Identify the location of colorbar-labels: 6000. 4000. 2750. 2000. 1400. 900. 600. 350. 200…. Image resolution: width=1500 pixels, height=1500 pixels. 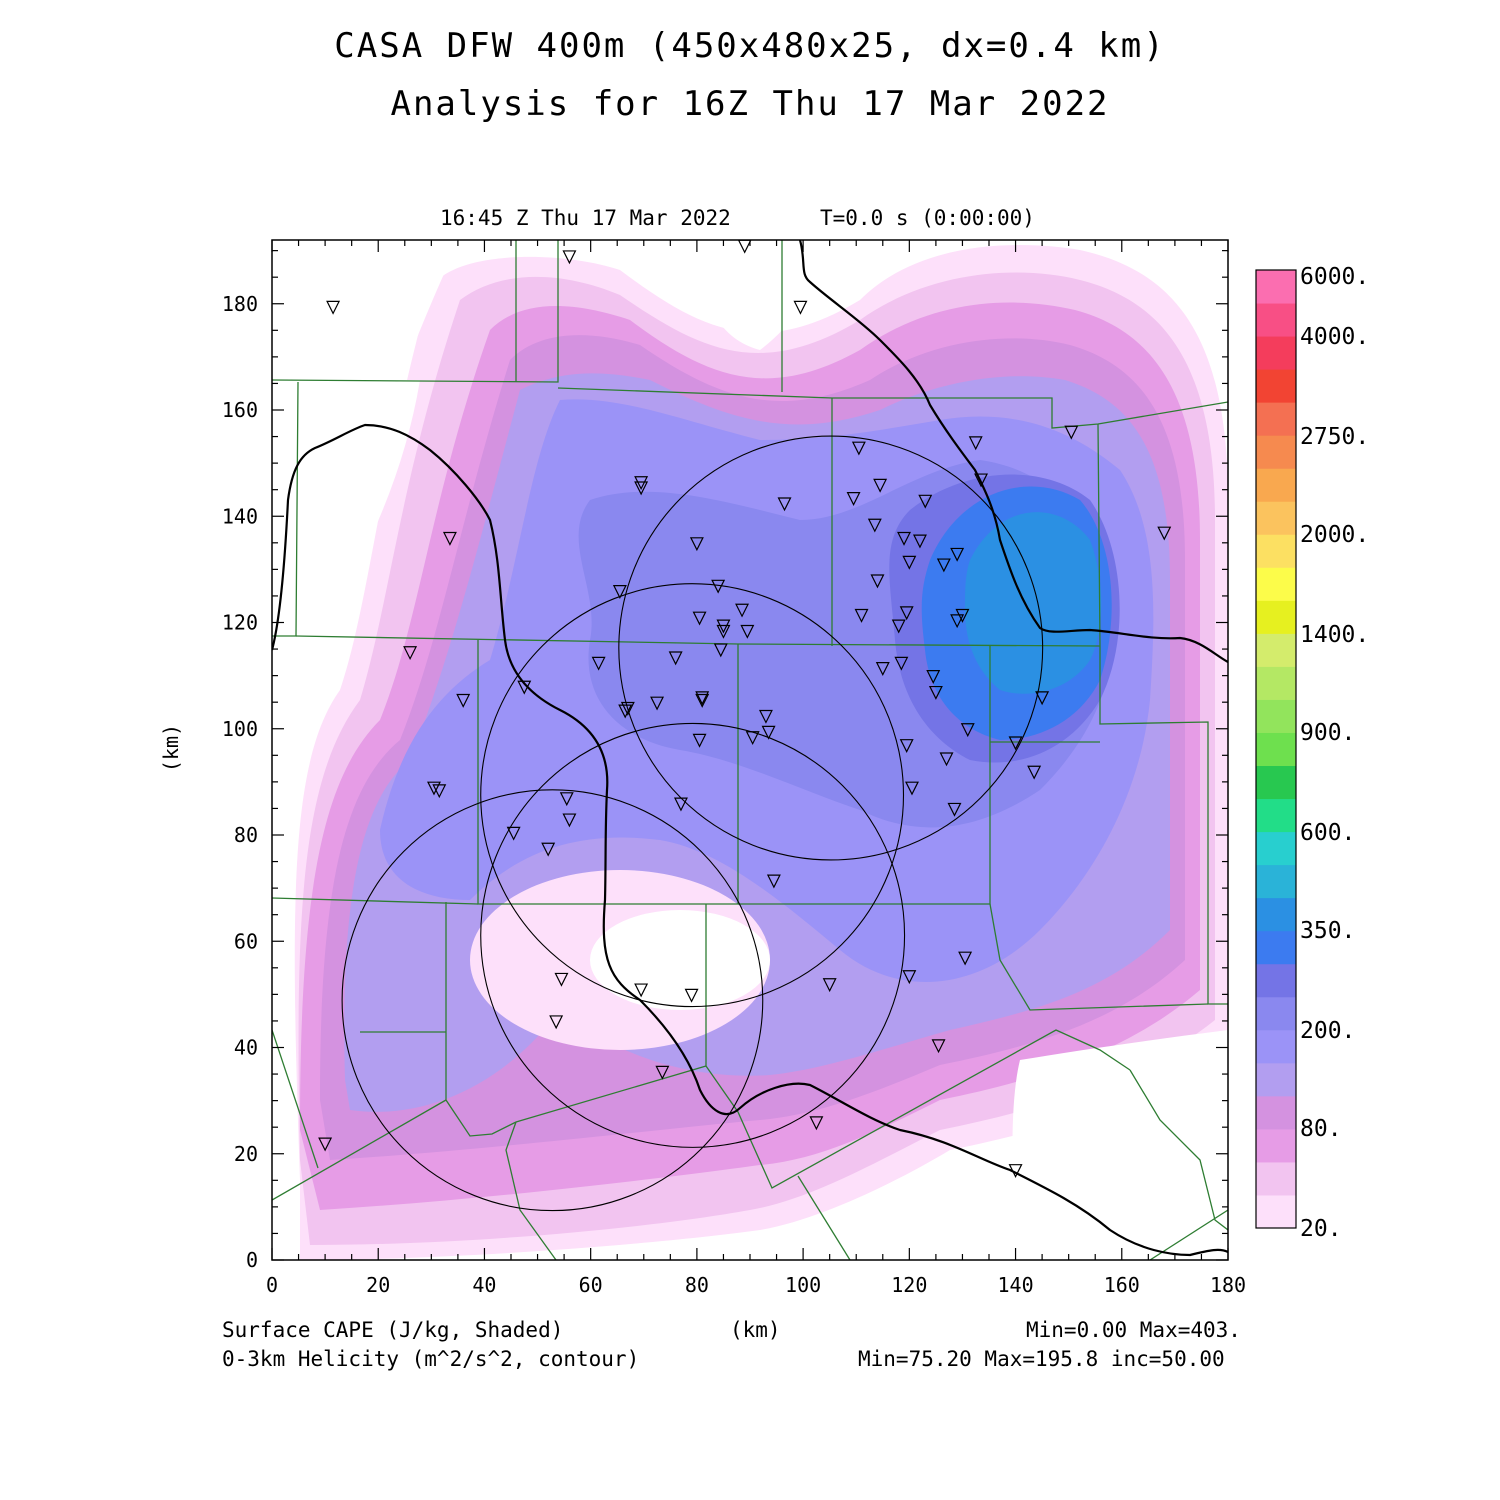
(1334, 753).